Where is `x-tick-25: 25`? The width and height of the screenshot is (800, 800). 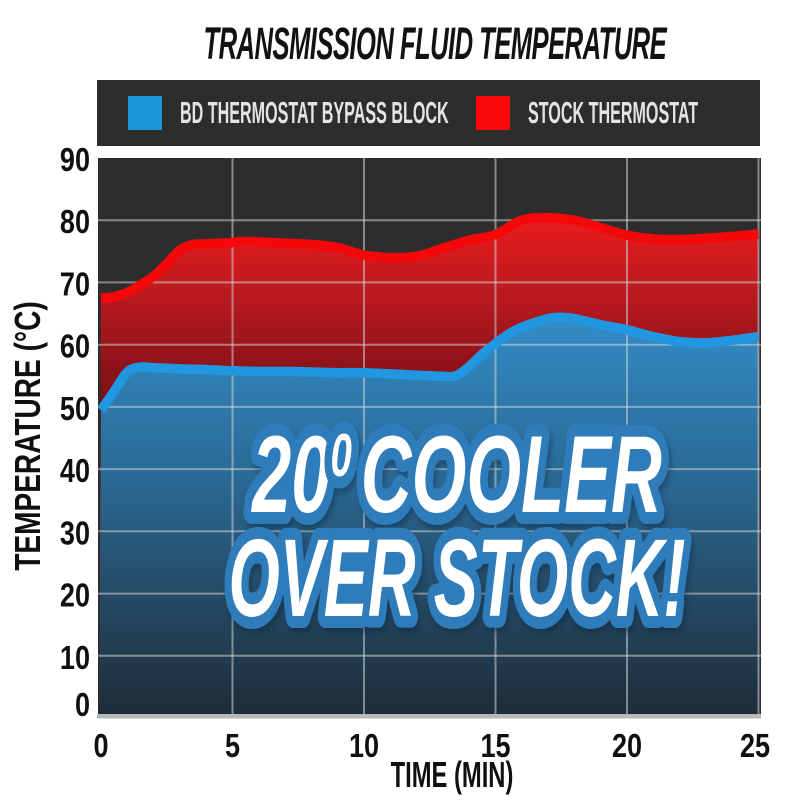
x-tick-25: 25 is located at coordinates (755, 747).